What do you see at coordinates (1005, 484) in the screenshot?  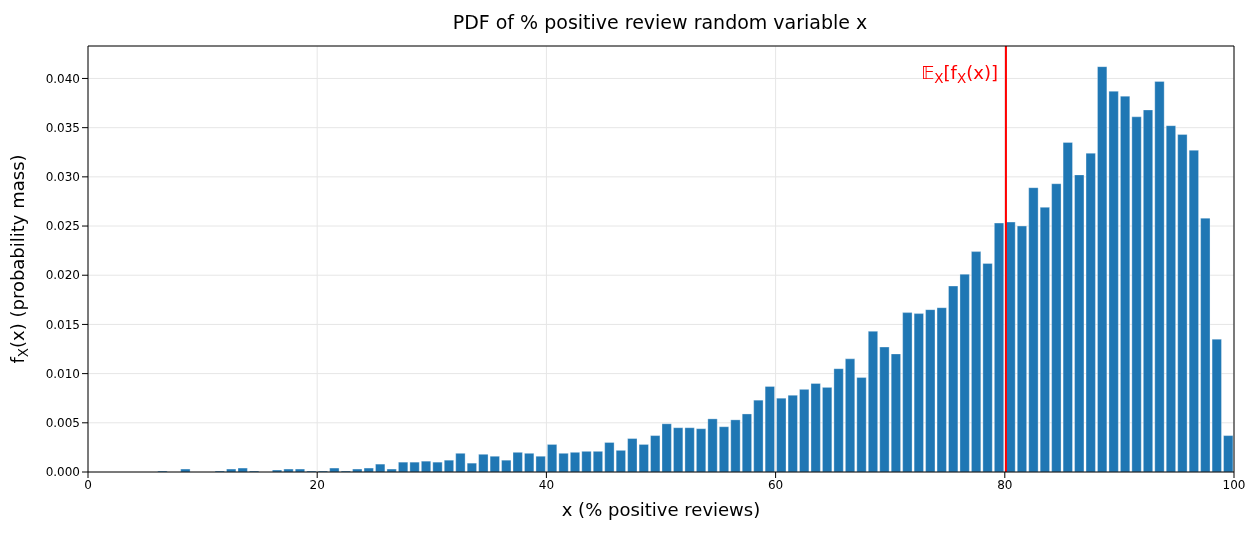 I see `x-tick-label: 80` at bounding box center [1005, 484].